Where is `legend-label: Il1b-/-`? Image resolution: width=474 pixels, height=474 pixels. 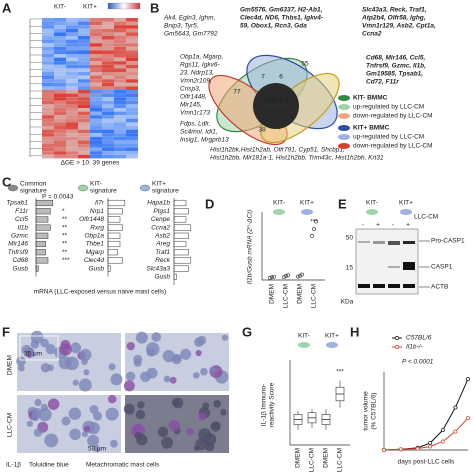
legend-label: Il1b-/- is located at coordinates (414, 347).